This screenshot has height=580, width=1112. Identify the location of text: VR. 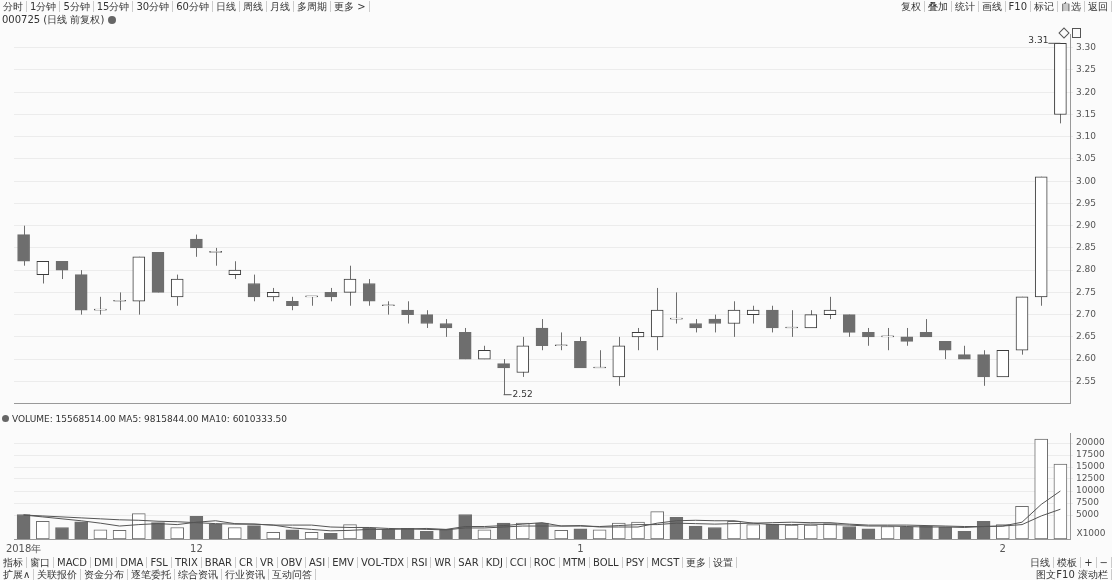
(267, 562).